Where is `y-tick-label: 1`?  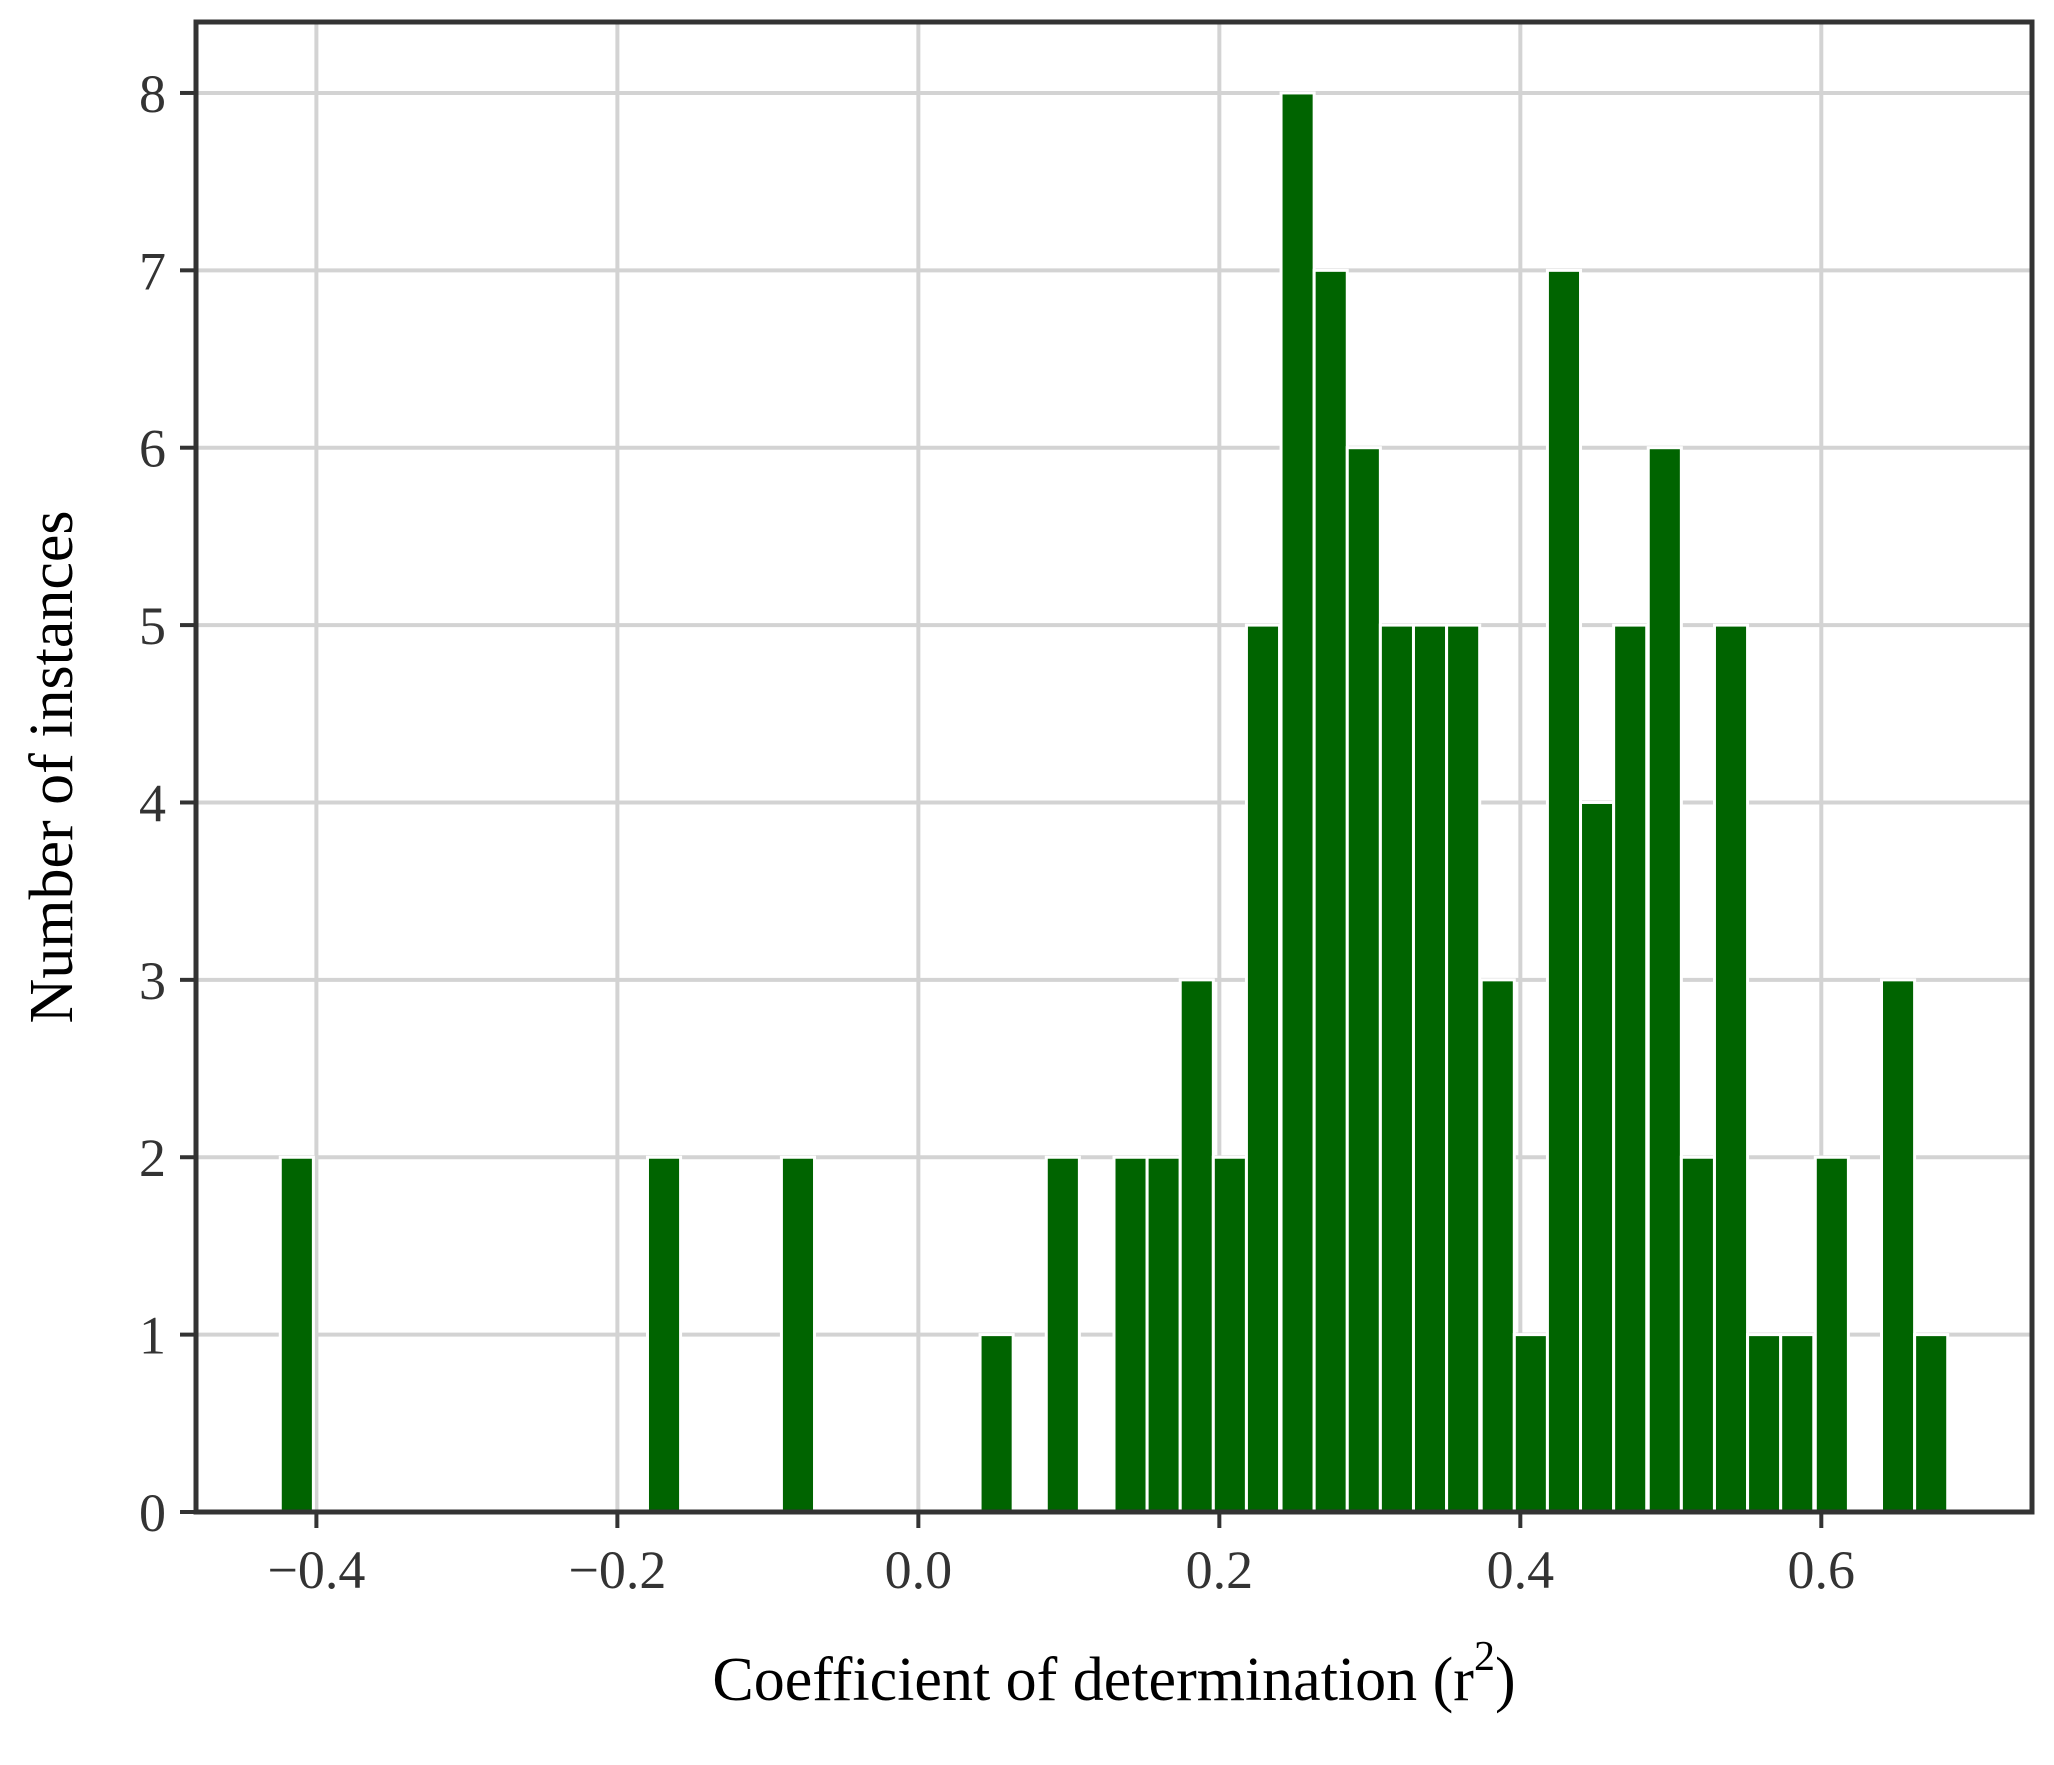
y-tick-label: 1 is located at coordinates (152, 1336).